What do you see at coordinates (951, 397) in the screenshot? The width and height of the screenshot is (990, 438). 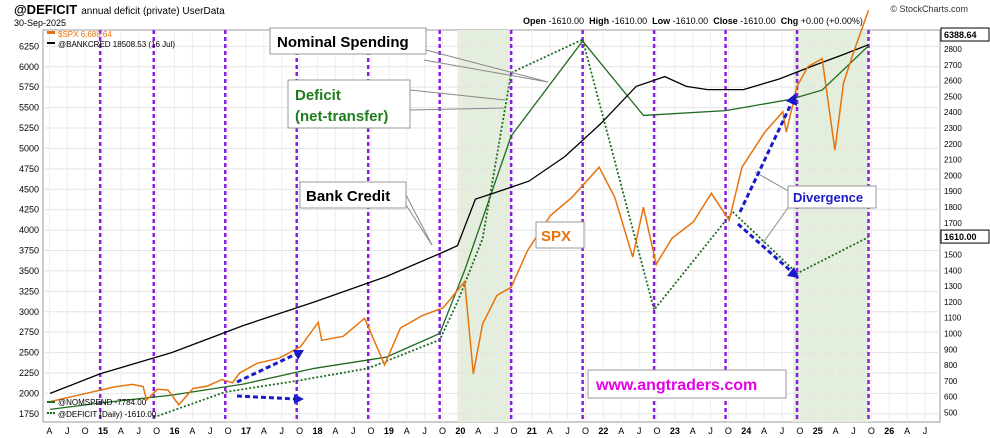 I see `right-tick-label: 600` at bounding box center [951, 397].